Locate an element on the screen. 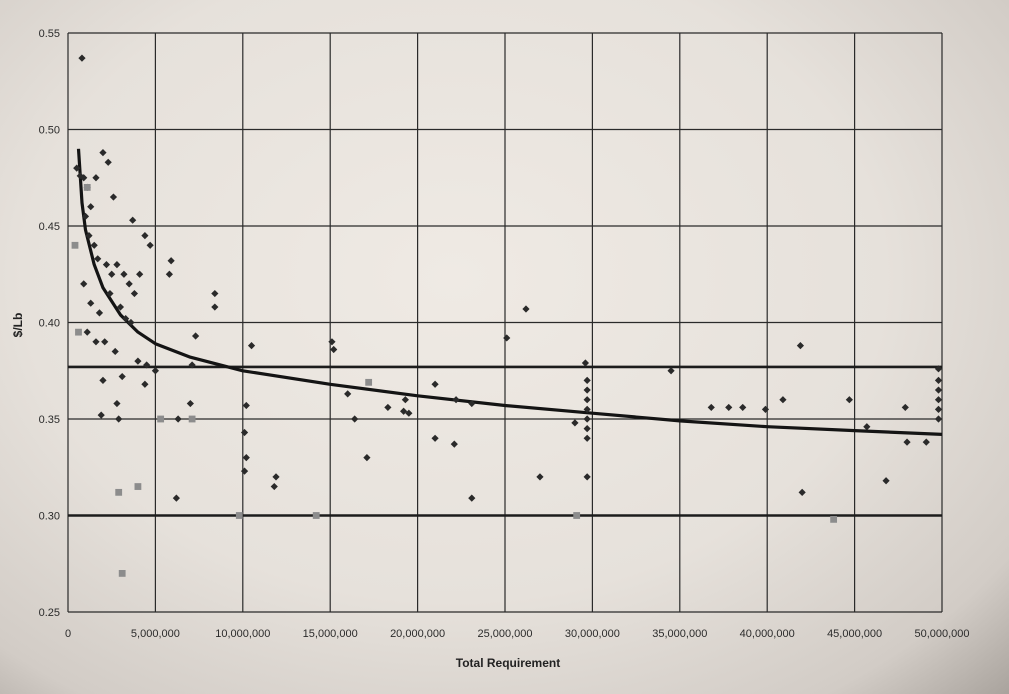 This screenshot has width=1009, height=694. x-tick-label: 30,000,000 is located at coordinates (592, 634).